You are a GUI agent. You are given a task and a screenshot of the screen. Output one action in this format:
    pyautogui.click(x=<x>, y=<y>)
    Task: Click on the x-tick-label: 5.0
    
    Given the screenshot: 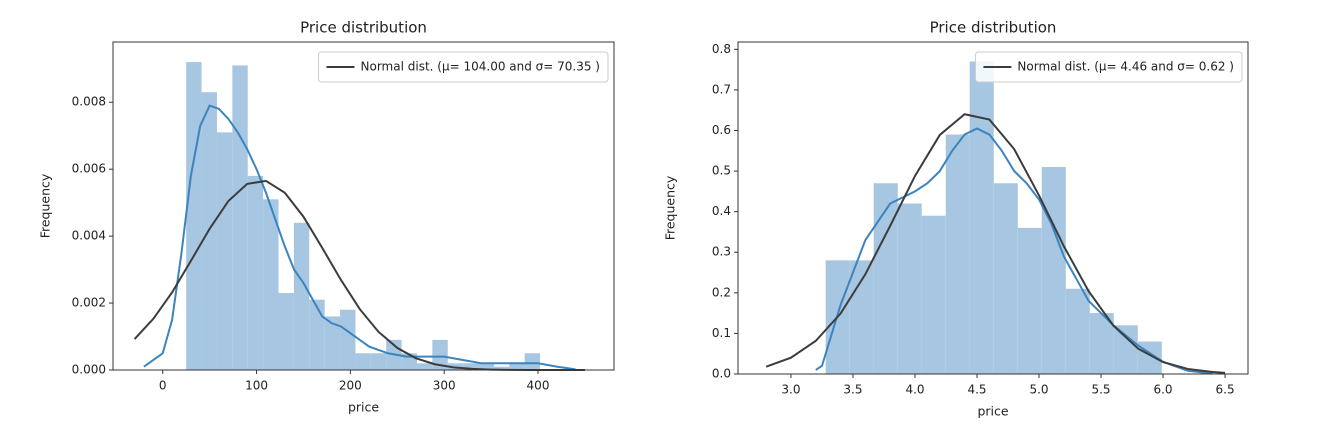 What is the action you would take?
    pyautogui.click(x=1038, y=390)
    